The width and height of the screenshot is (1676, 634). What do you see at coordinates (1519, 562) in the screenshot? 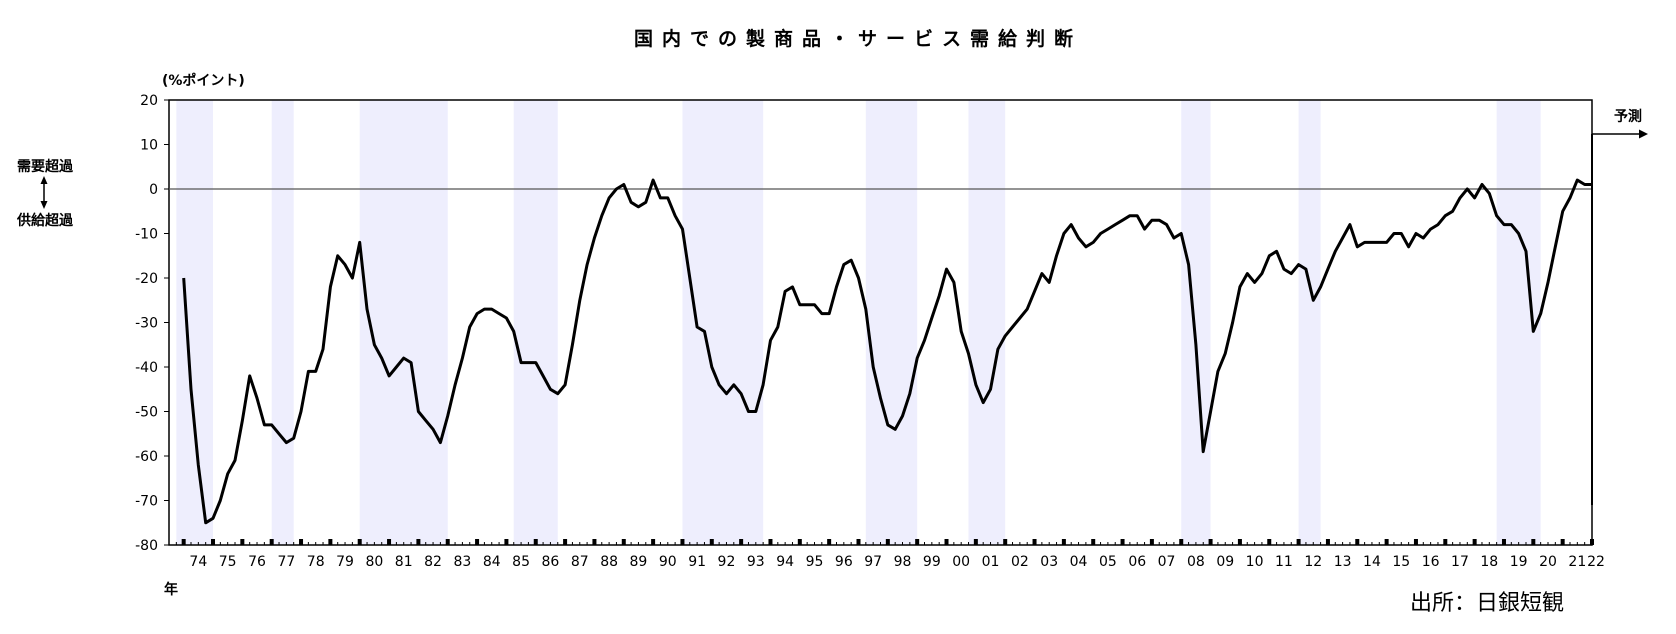
I see `x-tick-label: 19` at bounding box center [1519, 562].